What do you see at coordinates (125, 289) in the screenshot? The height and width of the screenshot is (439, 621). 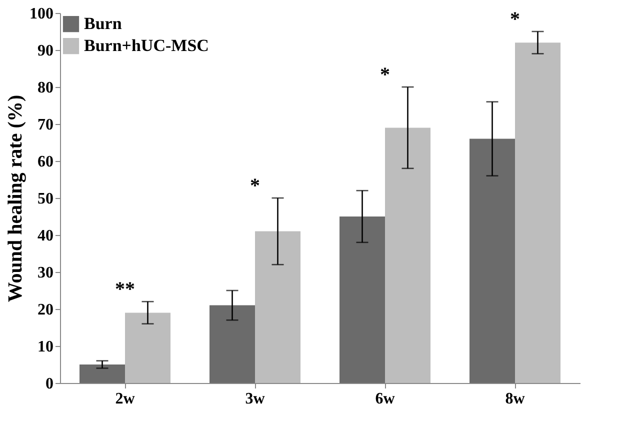 I see `annotation: **` at bounding box center [125, 289].